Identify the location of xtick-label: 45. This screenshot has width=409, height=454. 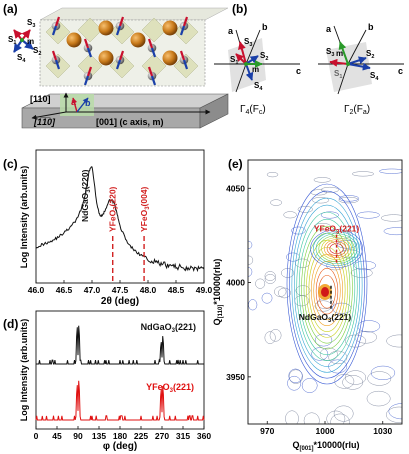
(57, 436).